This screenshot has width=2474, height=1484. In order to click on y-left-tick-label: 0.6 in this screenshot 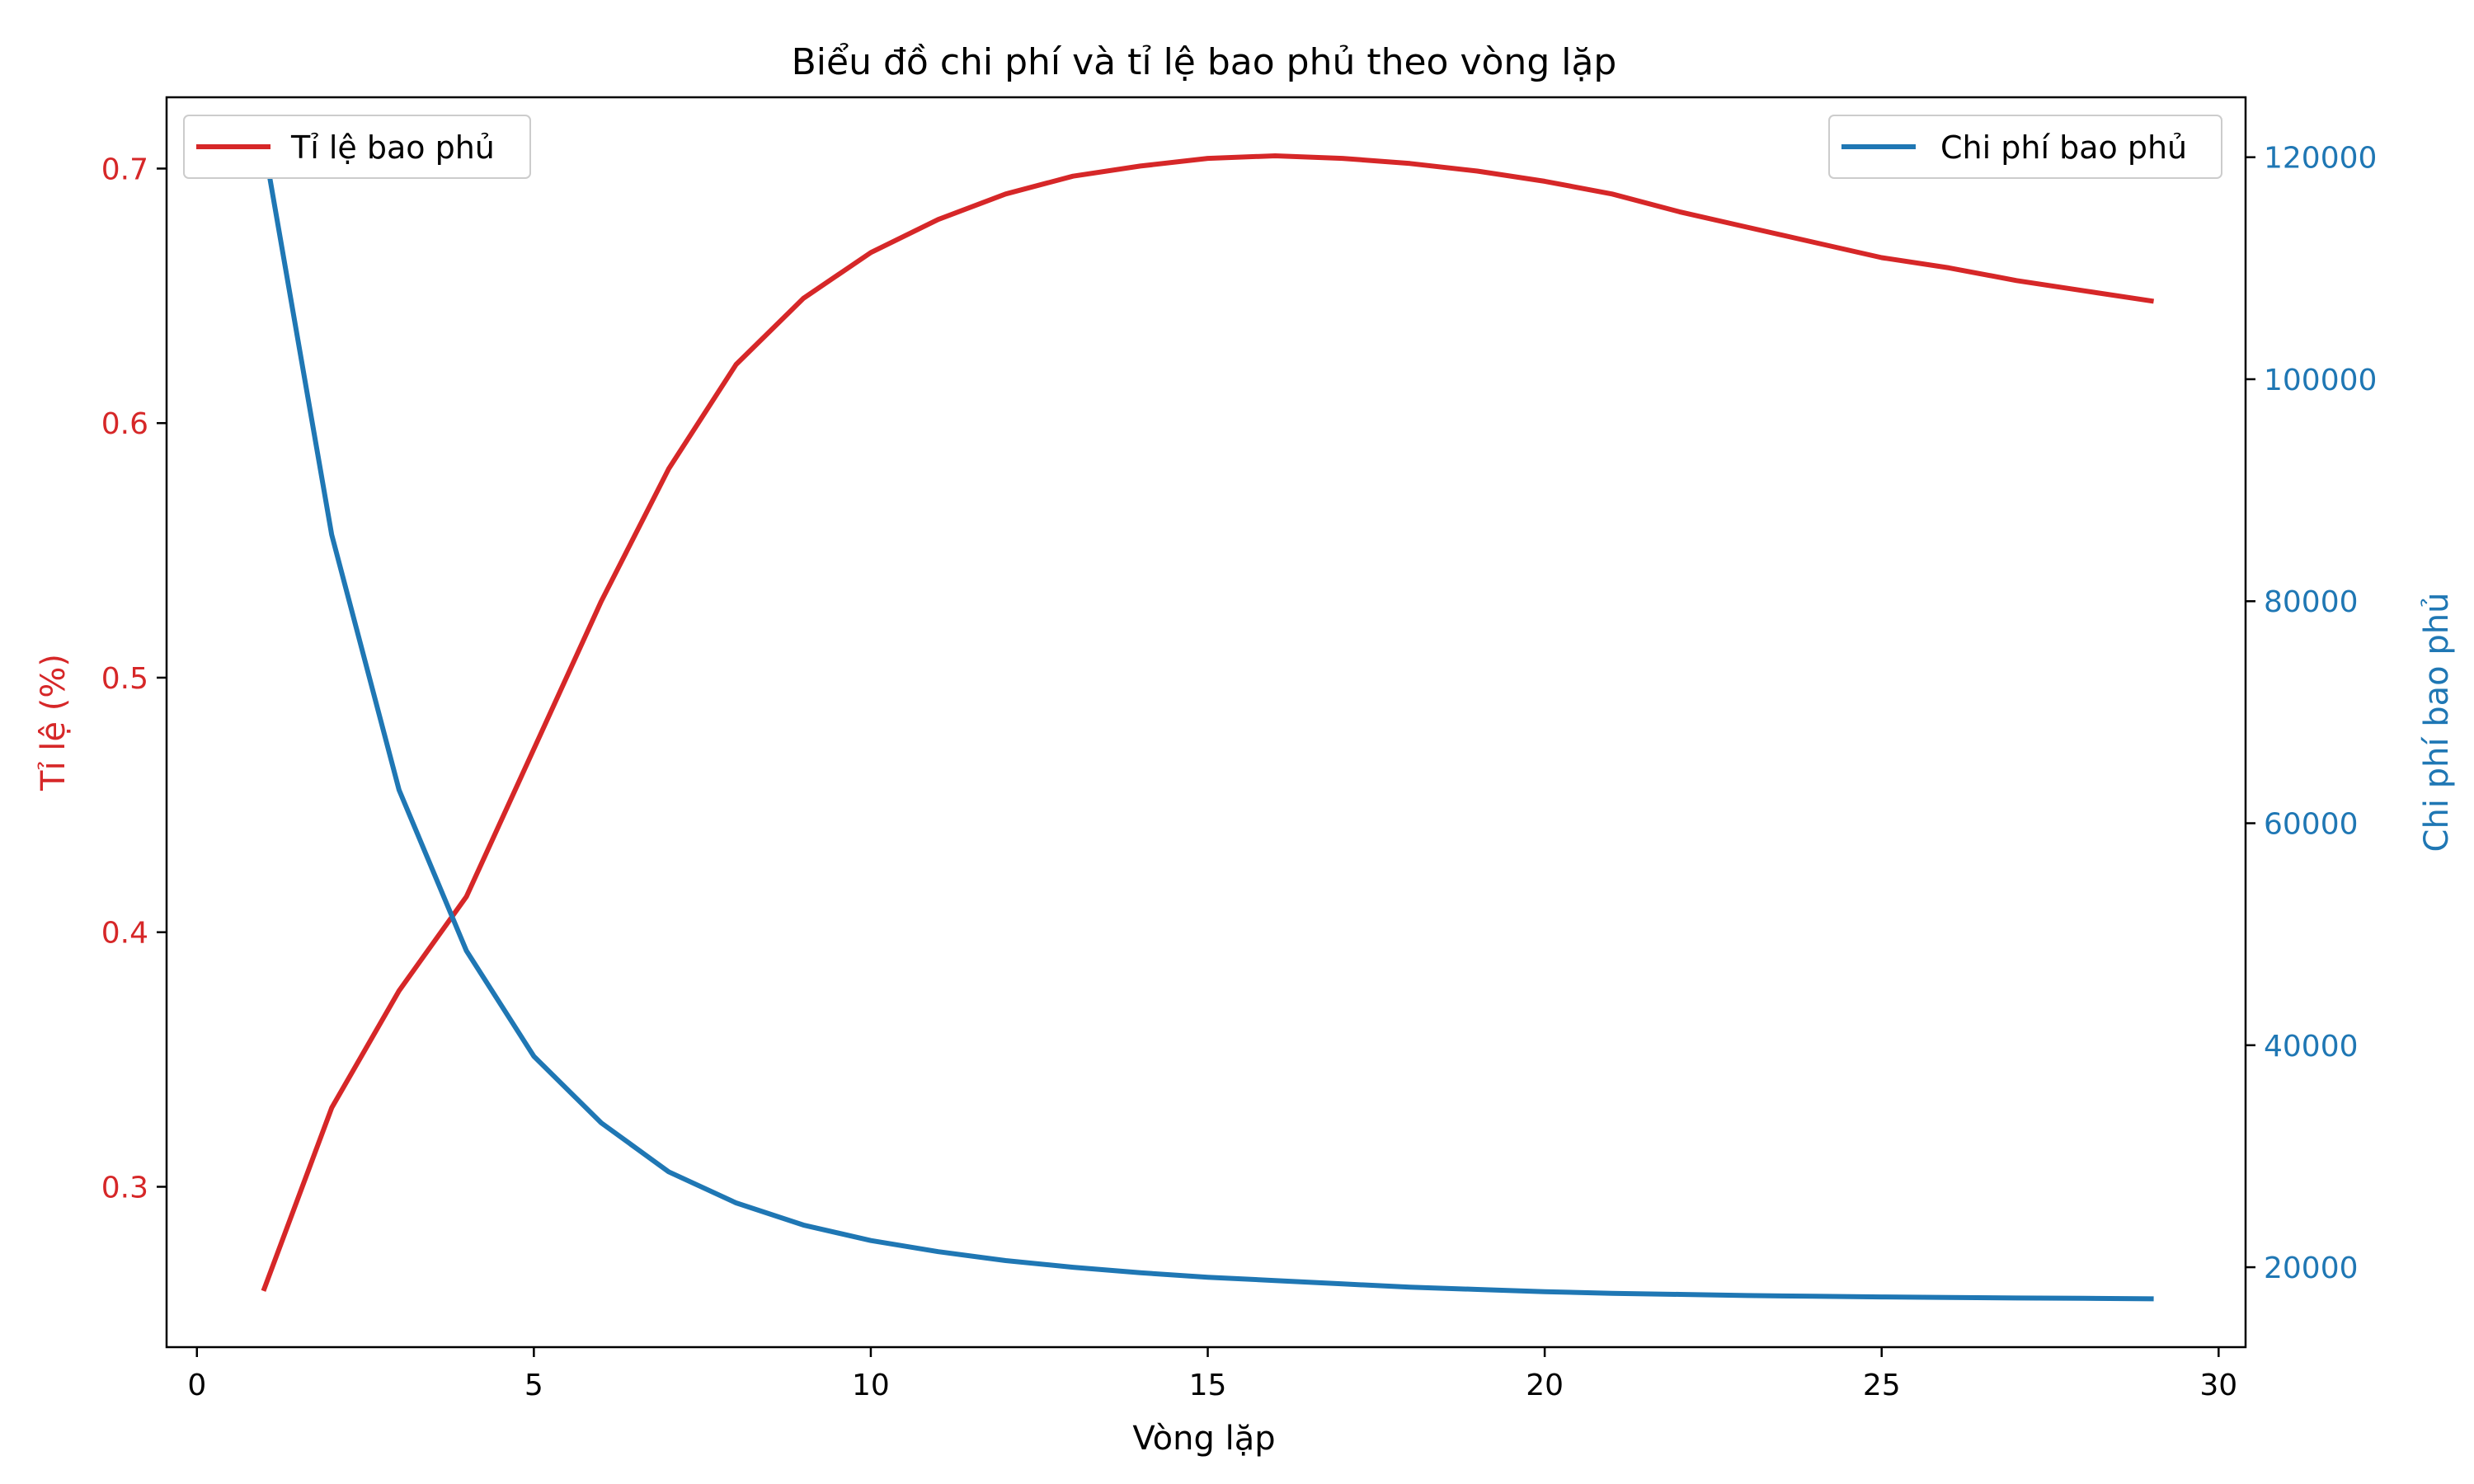, I will do `click(124, 424)`.